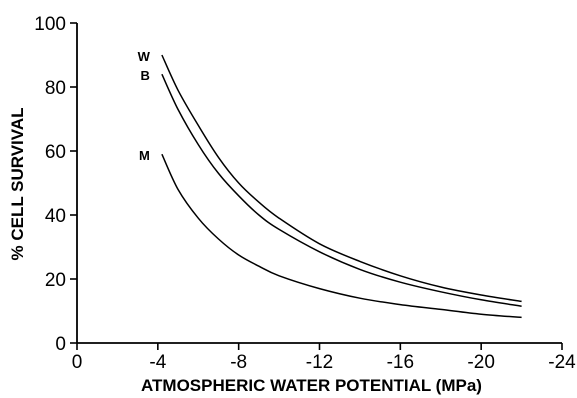 This screenshot has height=398, width=577. I want to click on series-label-b: B, so click(144, 75).